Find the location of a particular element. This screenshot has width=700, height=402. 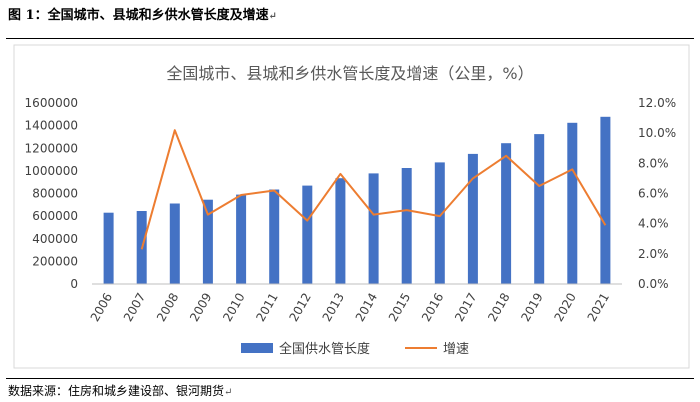

bar-2019 is located at coordinates (539, 209).